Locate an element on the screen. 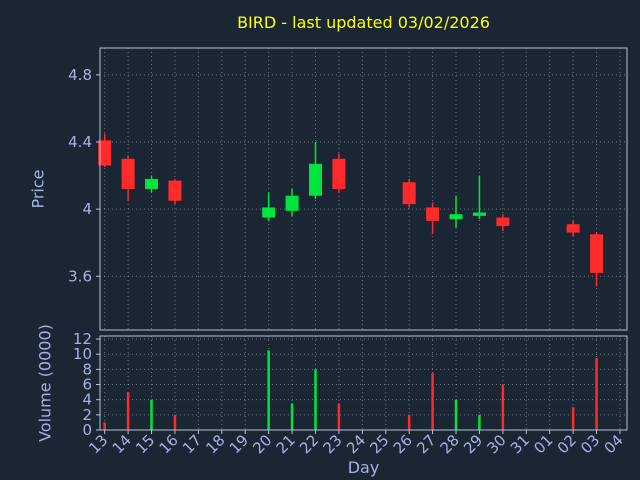 This screenshot has width=640, height=480. x-tick-label: 28 is located at coordinates (450, 444).